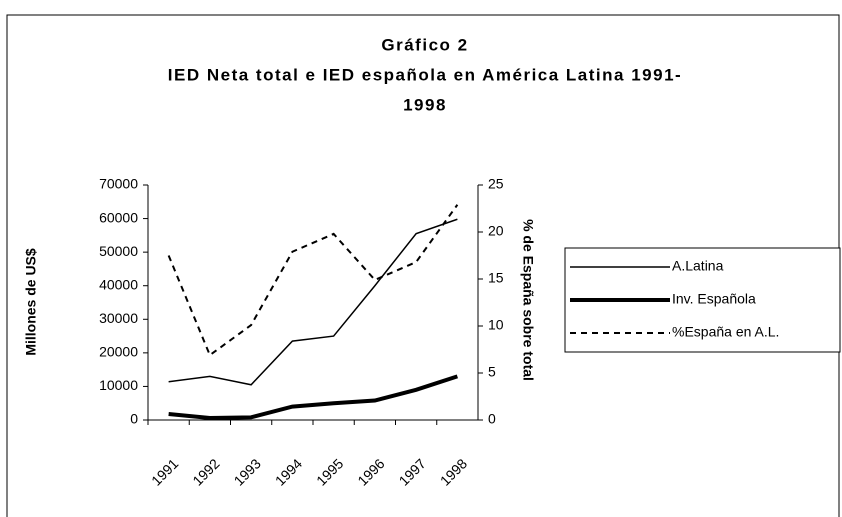  Describe the element at coordinates (118, 217) in the screenshot. I see `y-tick-label: 60000` at that location.